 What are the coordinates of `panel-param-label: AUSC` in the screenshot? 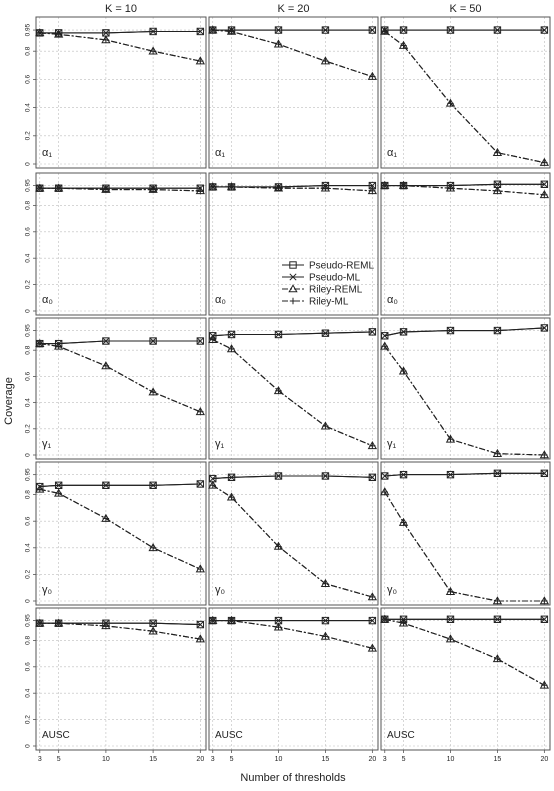 It's located at (401, 735).